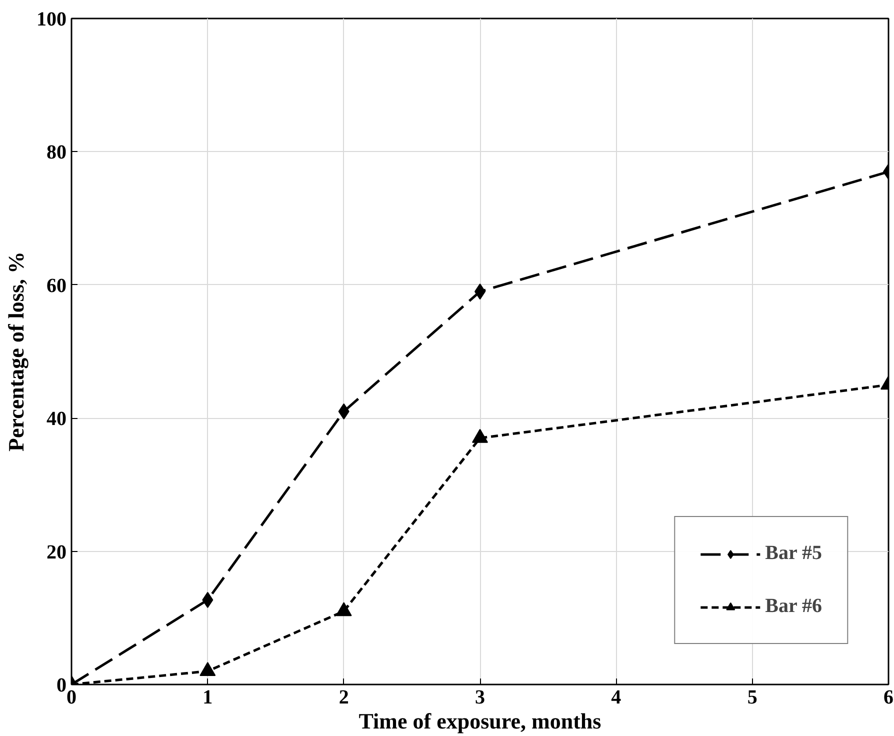  What do you see at coordinates (480, 721) in the screenshot?
I see `x-axis-title: Time of exposure, months` at bounding box center [480, 721].